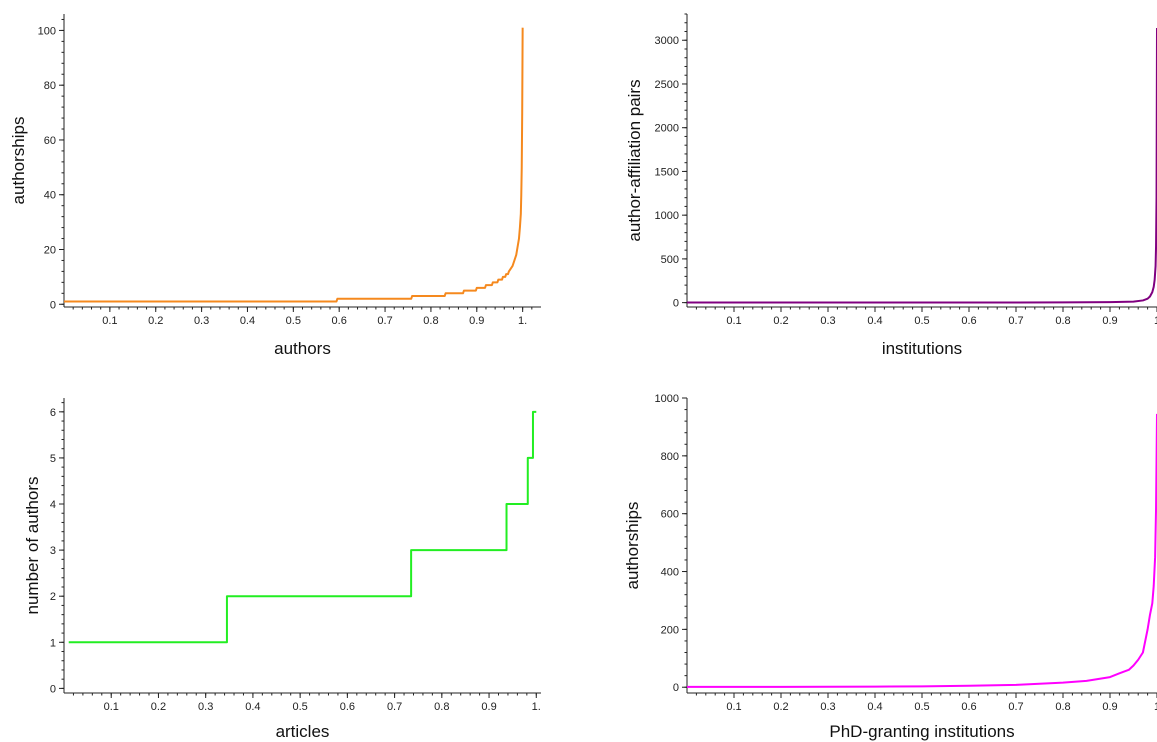  Describe the element at coordinates (670, 630) in the screenshot. I see `y-tick-label: 200` at that location.